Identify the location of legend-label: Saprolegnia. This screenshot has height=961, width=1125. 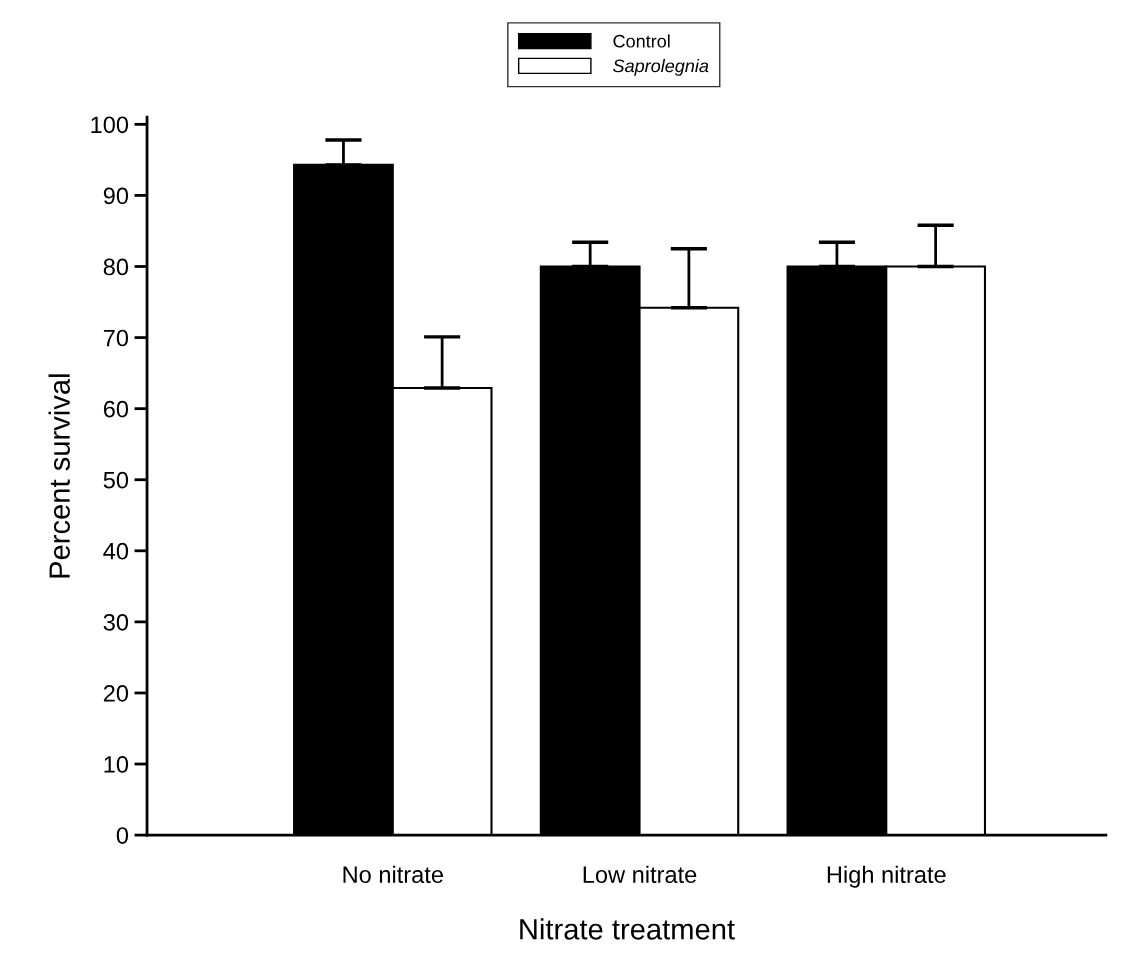
(661, 67).